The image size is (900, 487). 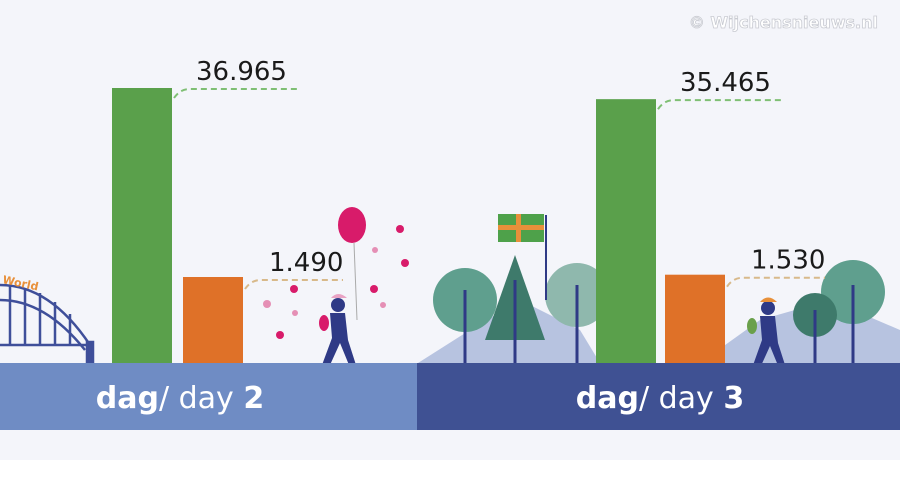 I want to click on bar-green-day3, so click(x=626, y=231).